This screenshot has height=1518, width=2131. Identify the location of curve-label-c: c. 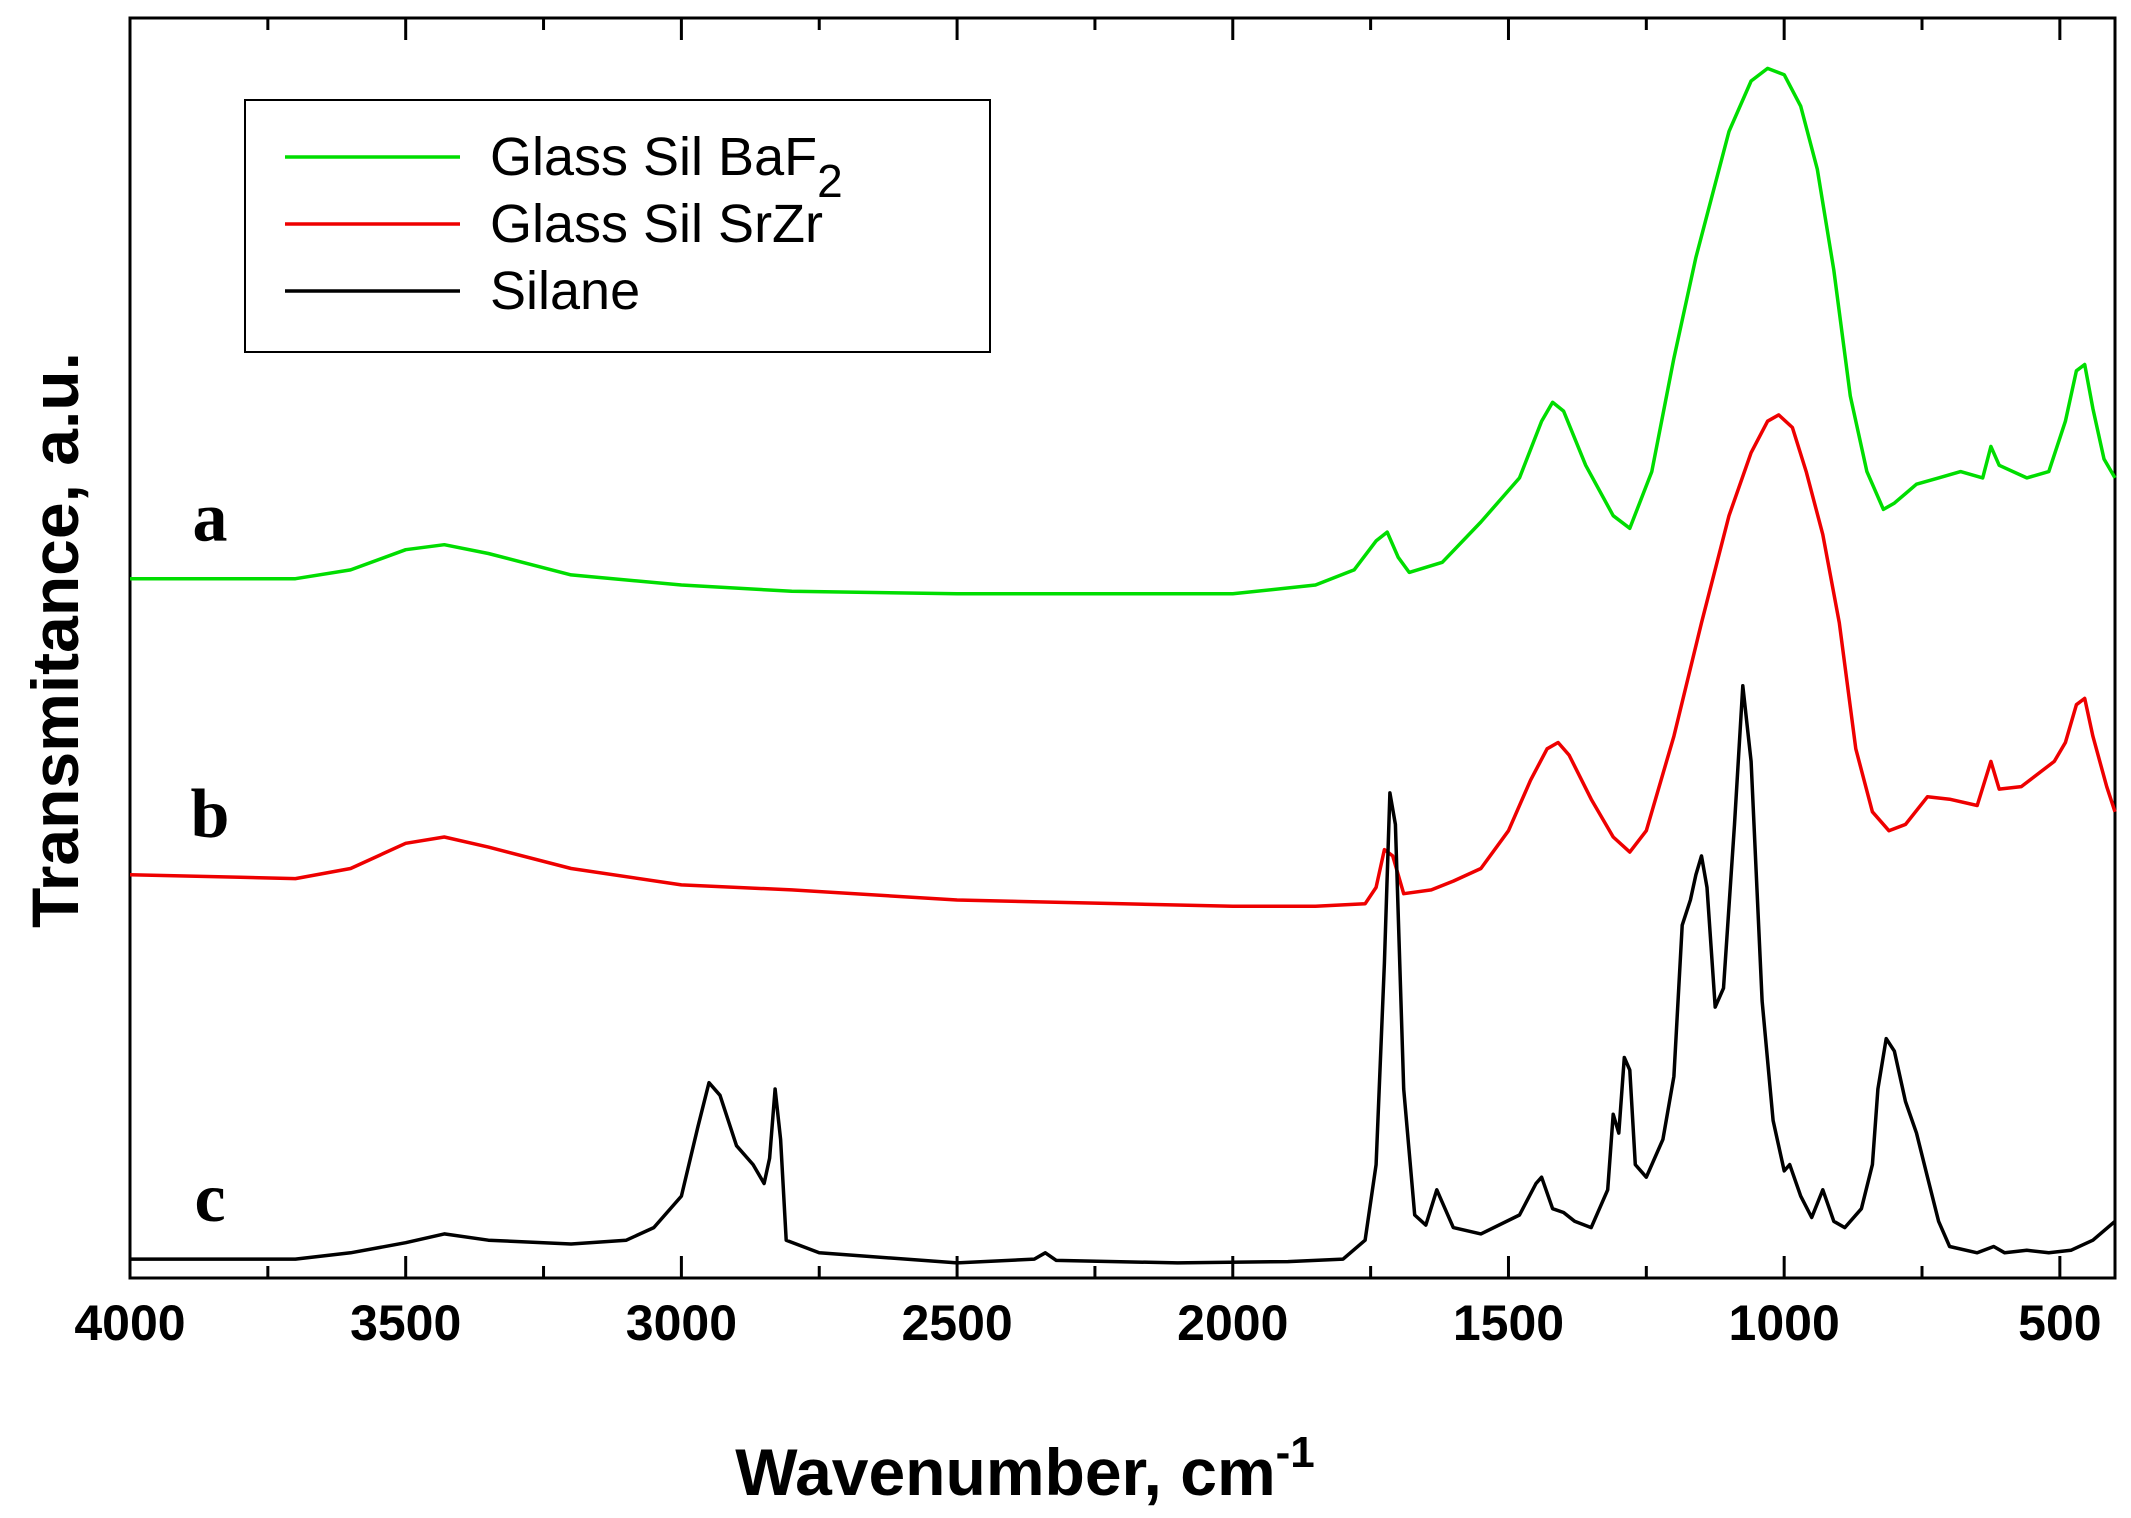
(209, 1198).